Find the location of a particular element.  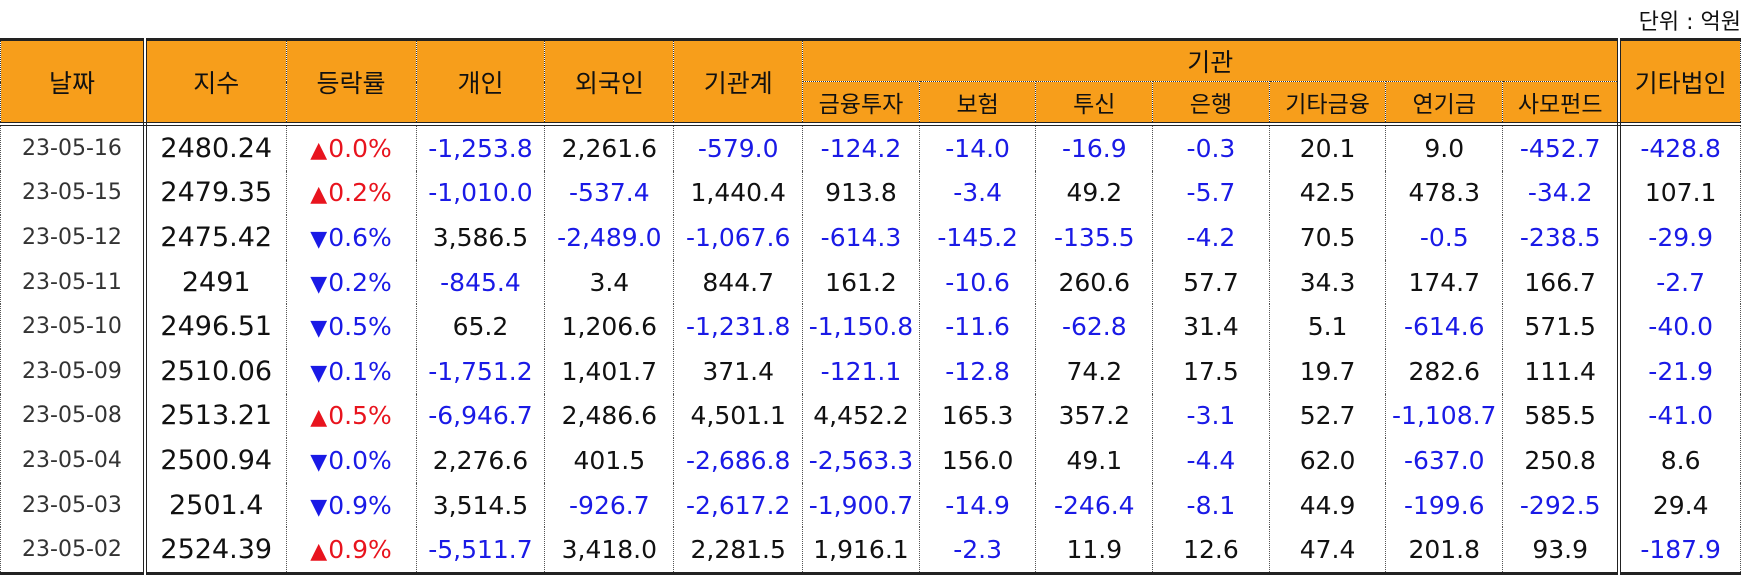

cell-change: ▼0.9% is located at coordinates (351, 505).